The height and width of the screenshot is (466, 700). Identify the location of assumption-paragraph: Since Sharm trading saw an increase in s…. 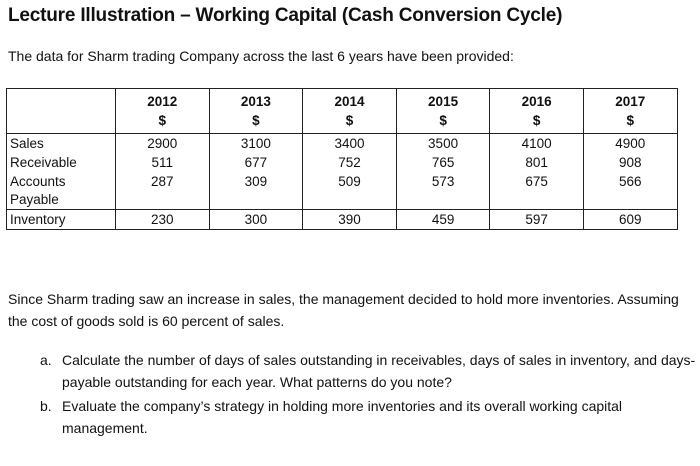
(343, 310).